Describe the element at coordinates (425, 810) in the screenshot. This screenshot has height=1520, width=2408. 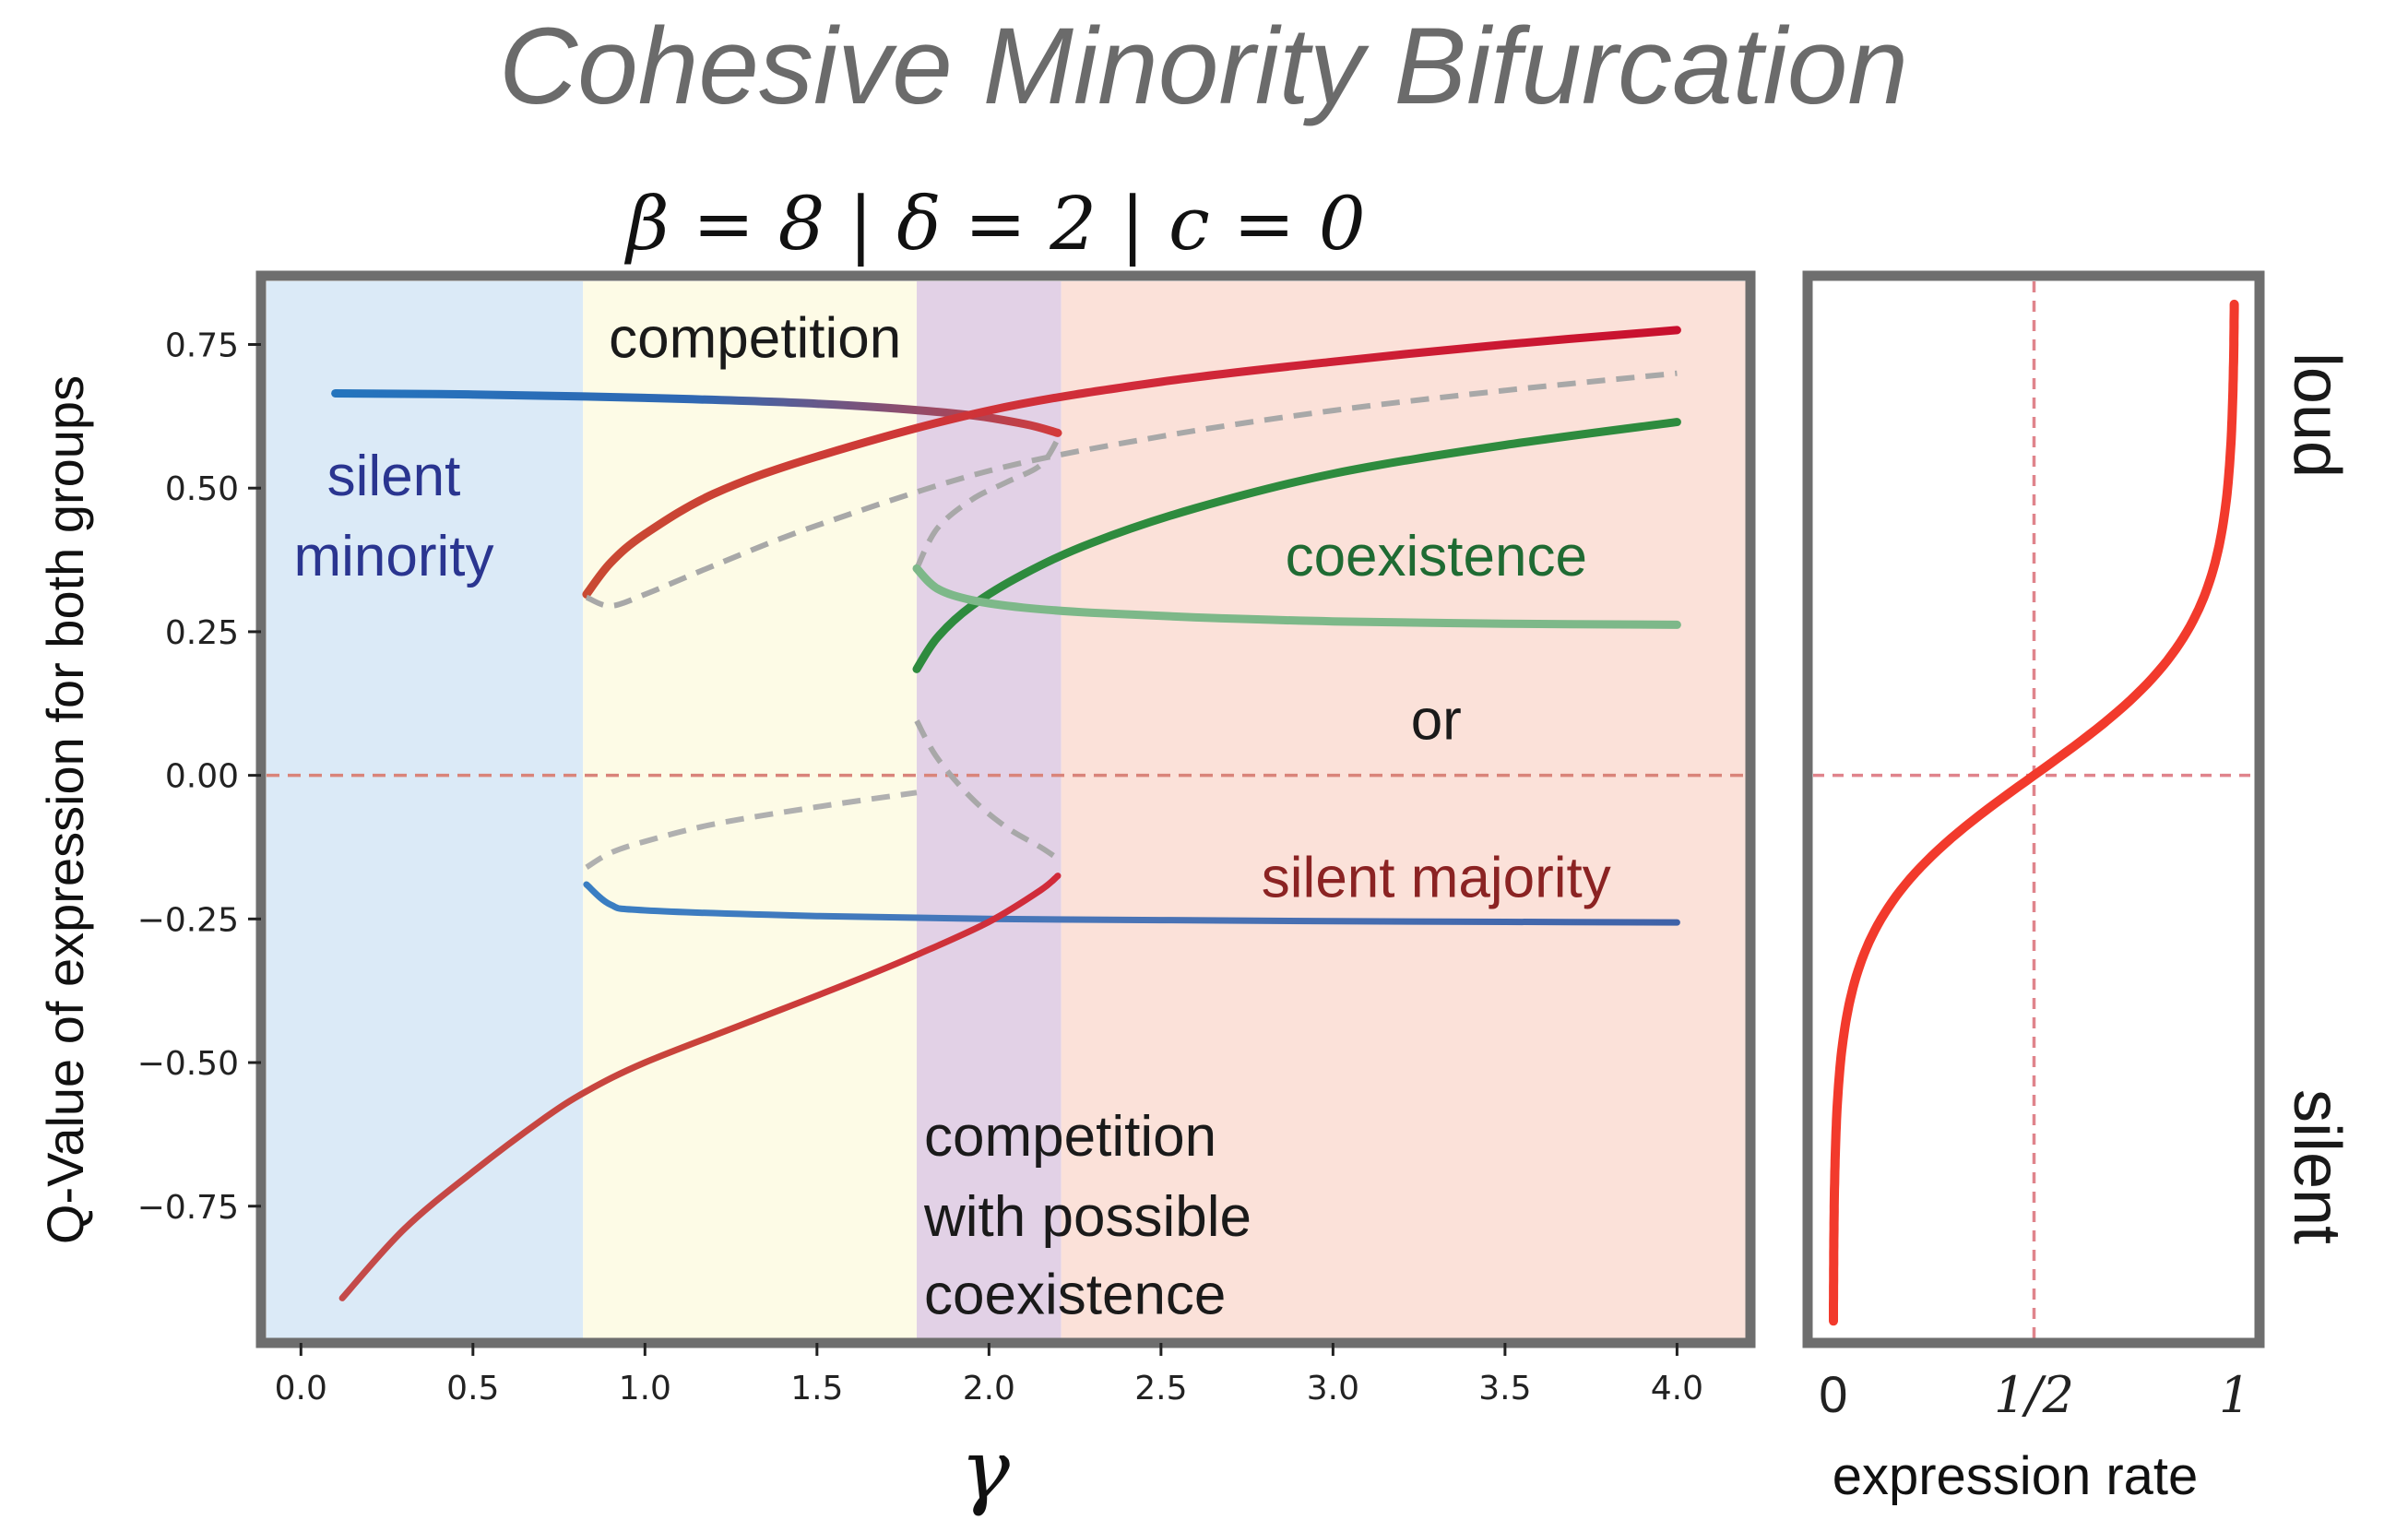
I see `region-silent-minority` at that location.